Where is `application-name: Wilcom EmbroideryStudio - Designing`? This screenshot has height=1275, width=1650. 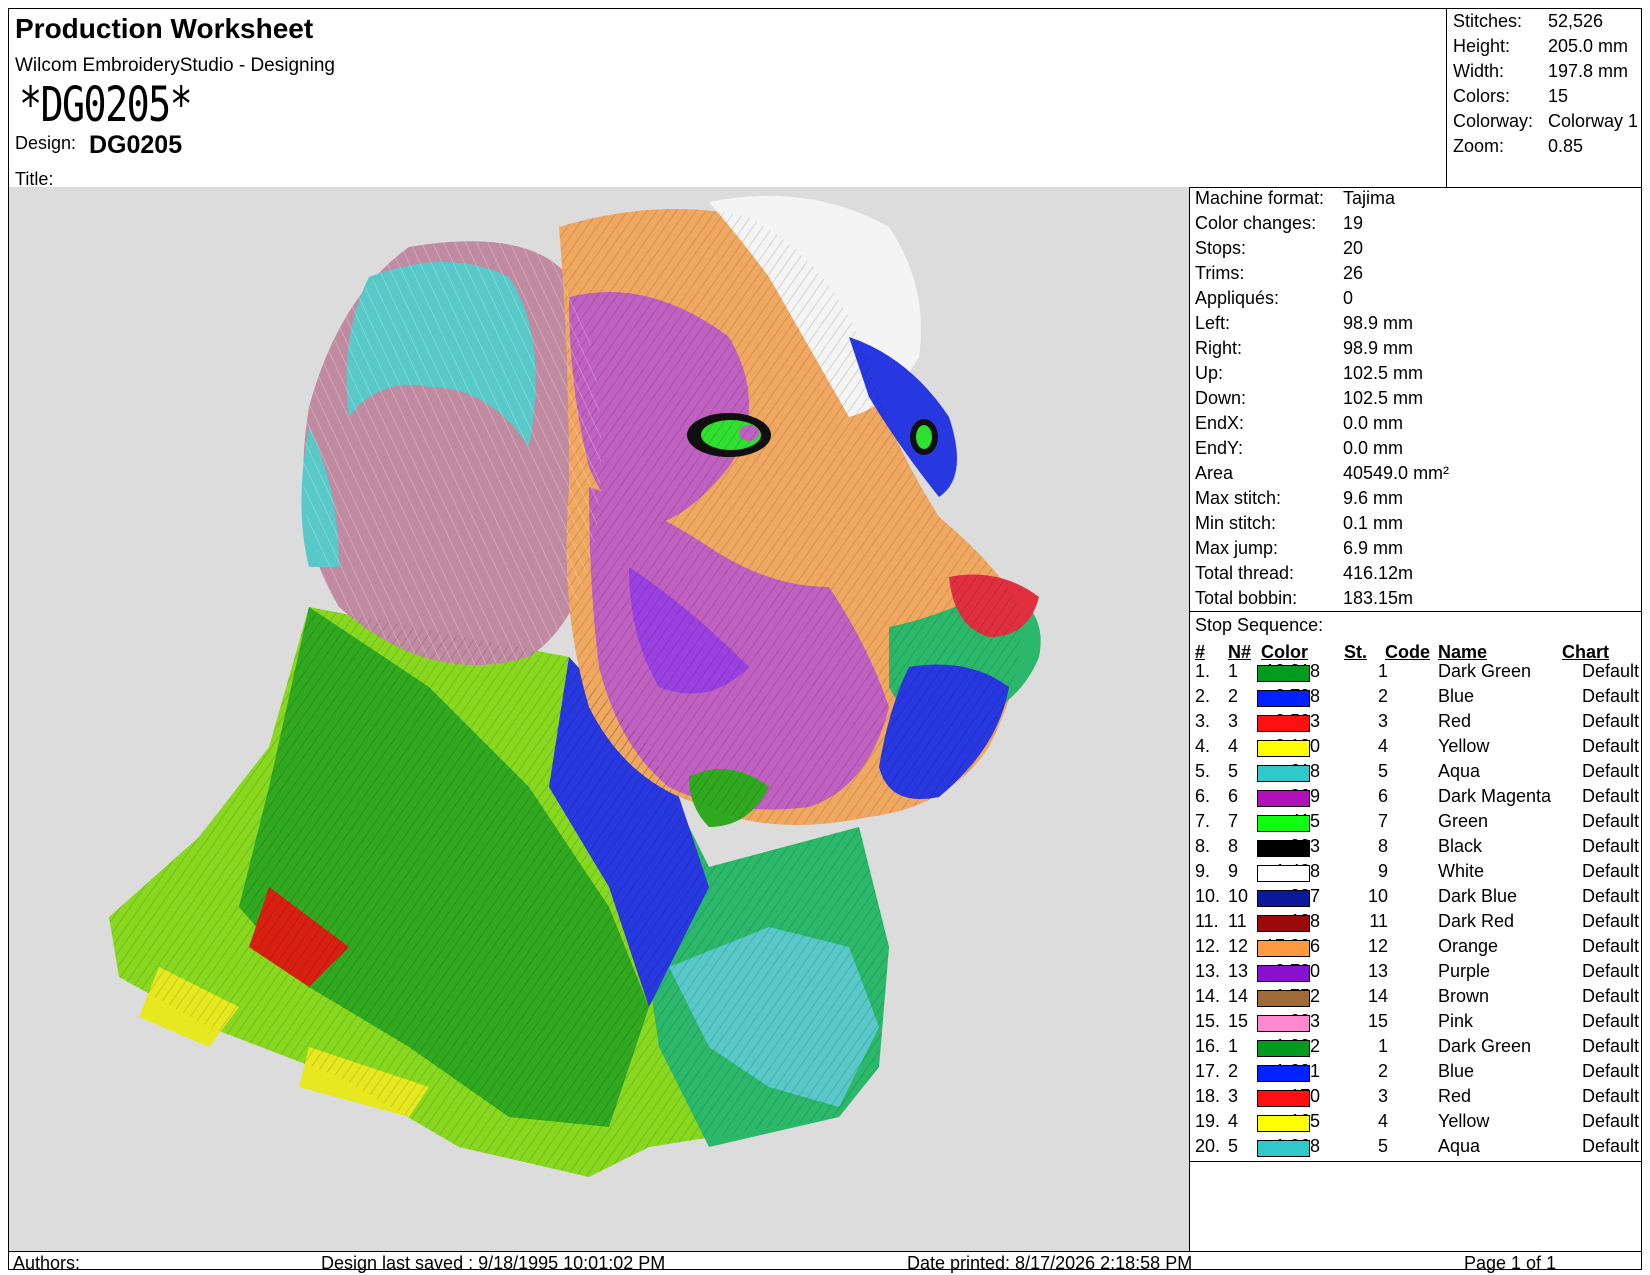 application-name: Wilcom EmbroideryStudio - Designing is located at coordinates (175, 65).